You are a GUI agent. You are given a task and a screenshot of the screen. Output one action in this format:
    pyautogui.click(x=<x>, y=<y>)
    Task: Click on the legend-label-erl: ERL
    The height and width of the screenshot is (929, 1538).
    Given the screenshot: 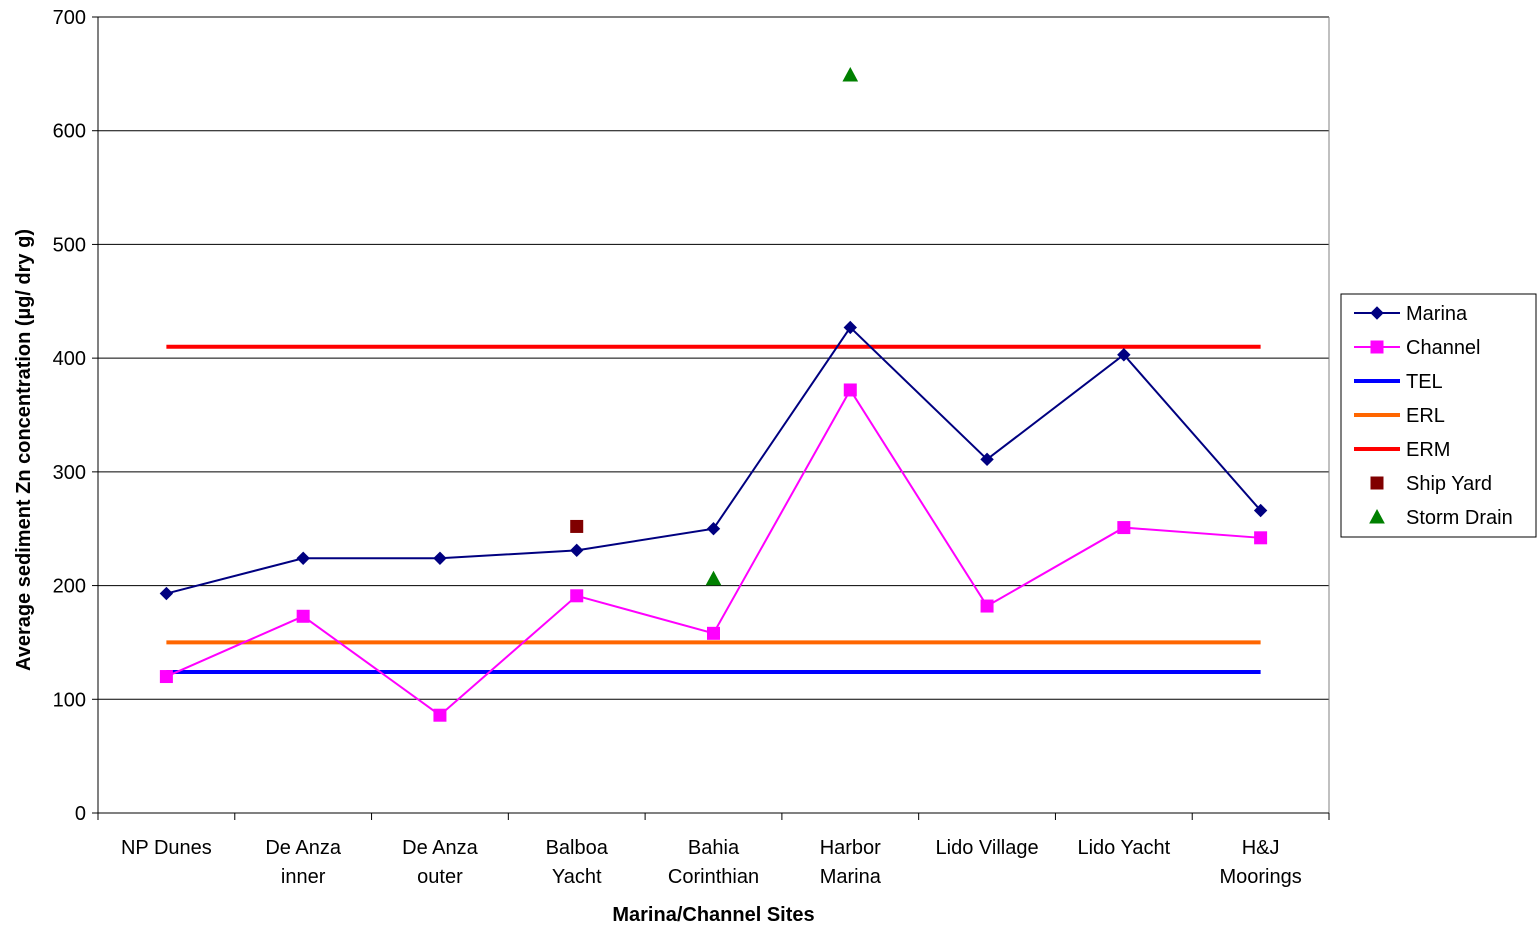 What is the action you would take?
    pyautogui.click(x=1425, y=416)
    